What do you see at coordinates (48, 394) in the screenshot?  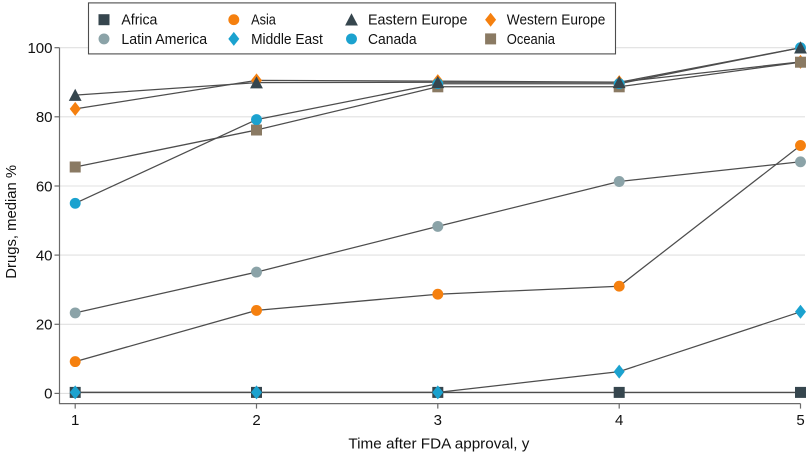 I see `svg-text: 0` at bounding box center [48, 394].